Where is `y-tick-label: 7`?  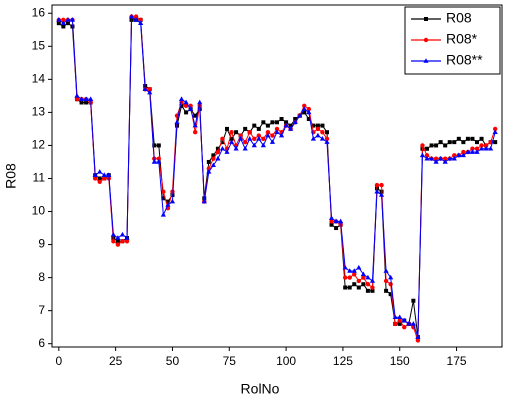
y-tick-label: 7 is located at coordinates (41, 310).